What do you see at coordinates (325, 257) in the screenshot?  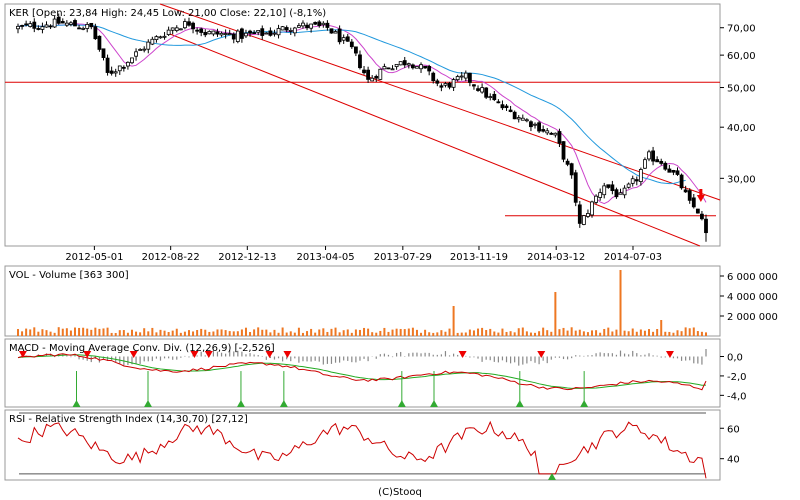 I see `price-x-tick-label: 2013-04-05` at bounding box center [325, 257].